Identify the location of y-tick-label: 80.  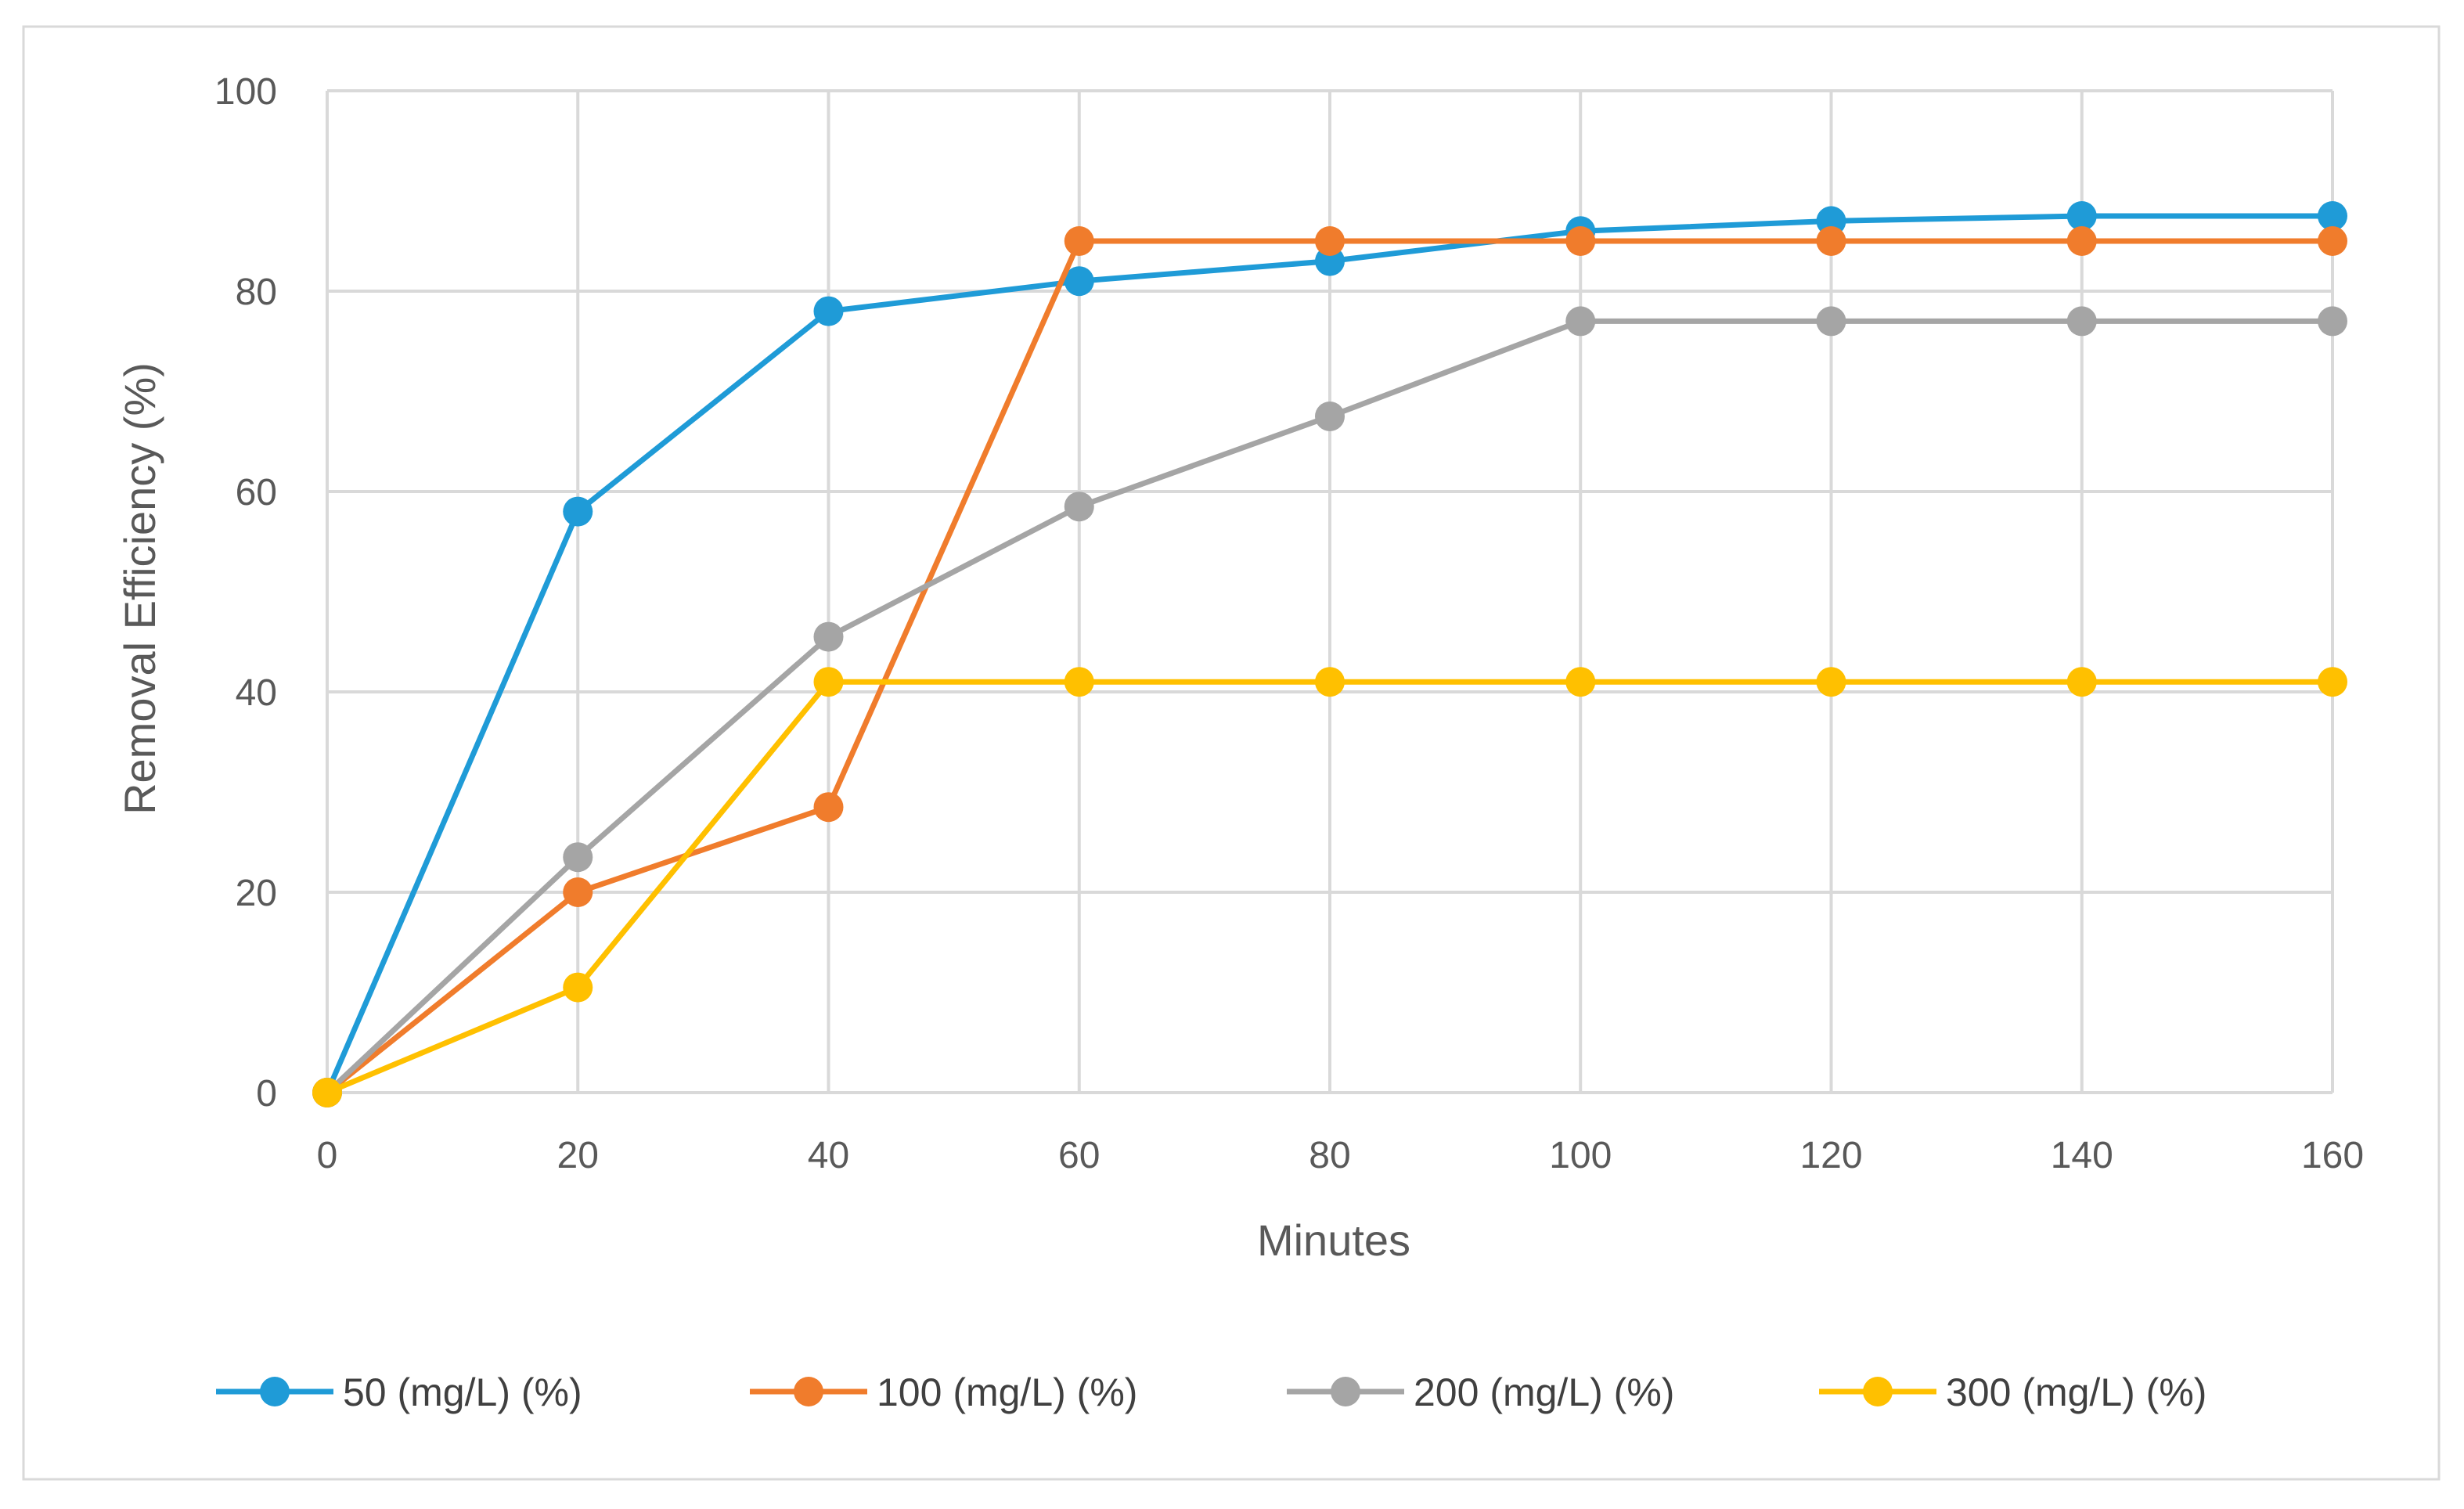
(256, 293).